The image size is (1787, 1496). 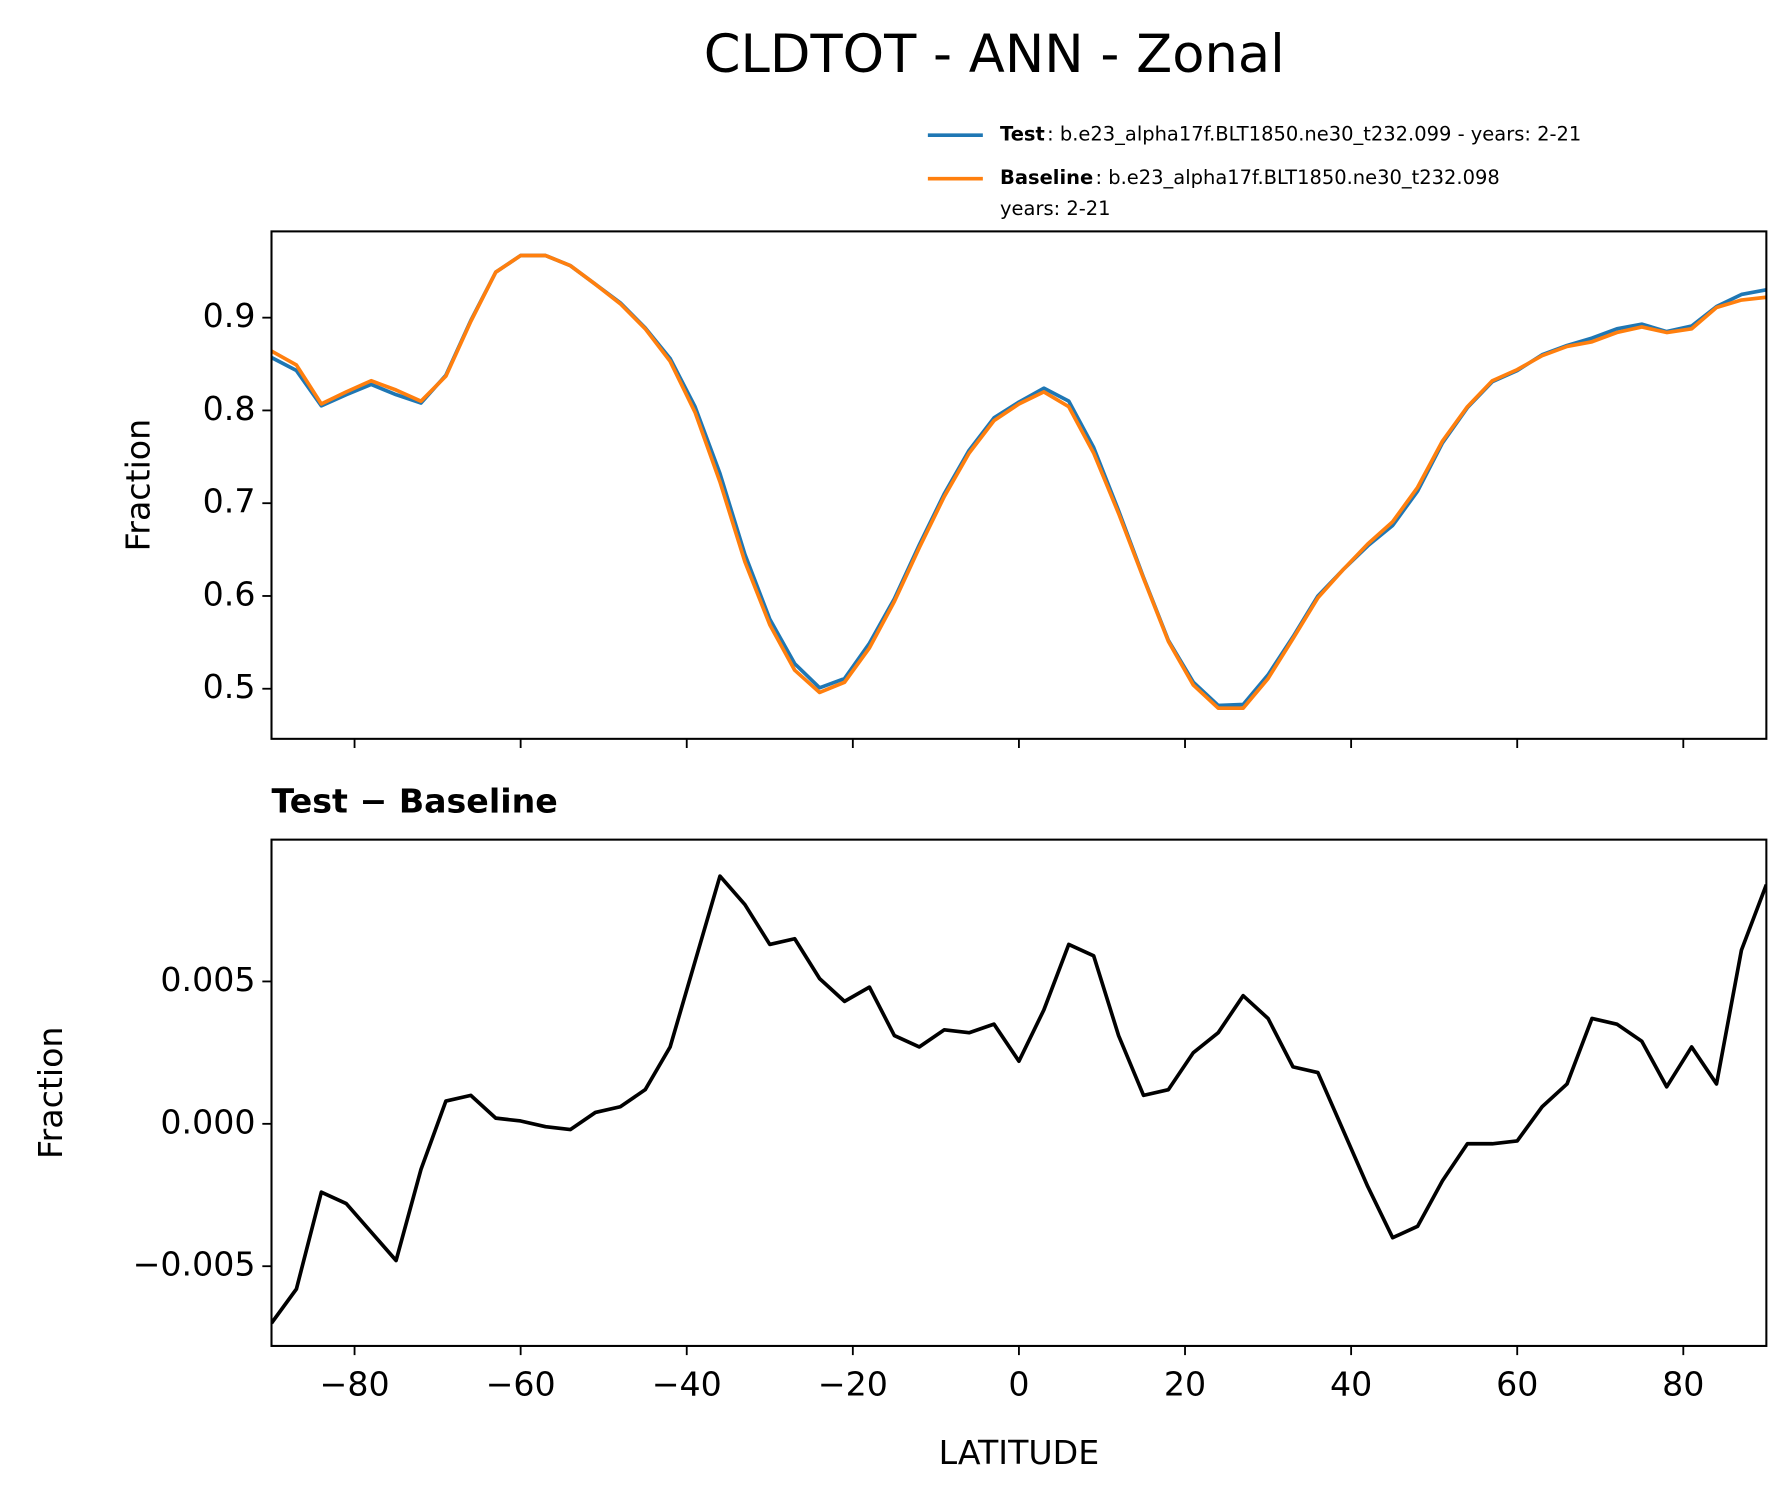 What do you see at coordinates (207, 979) in the screenshot?
I see `y-tick-label: 0.005` at bounding box center [207, 979].